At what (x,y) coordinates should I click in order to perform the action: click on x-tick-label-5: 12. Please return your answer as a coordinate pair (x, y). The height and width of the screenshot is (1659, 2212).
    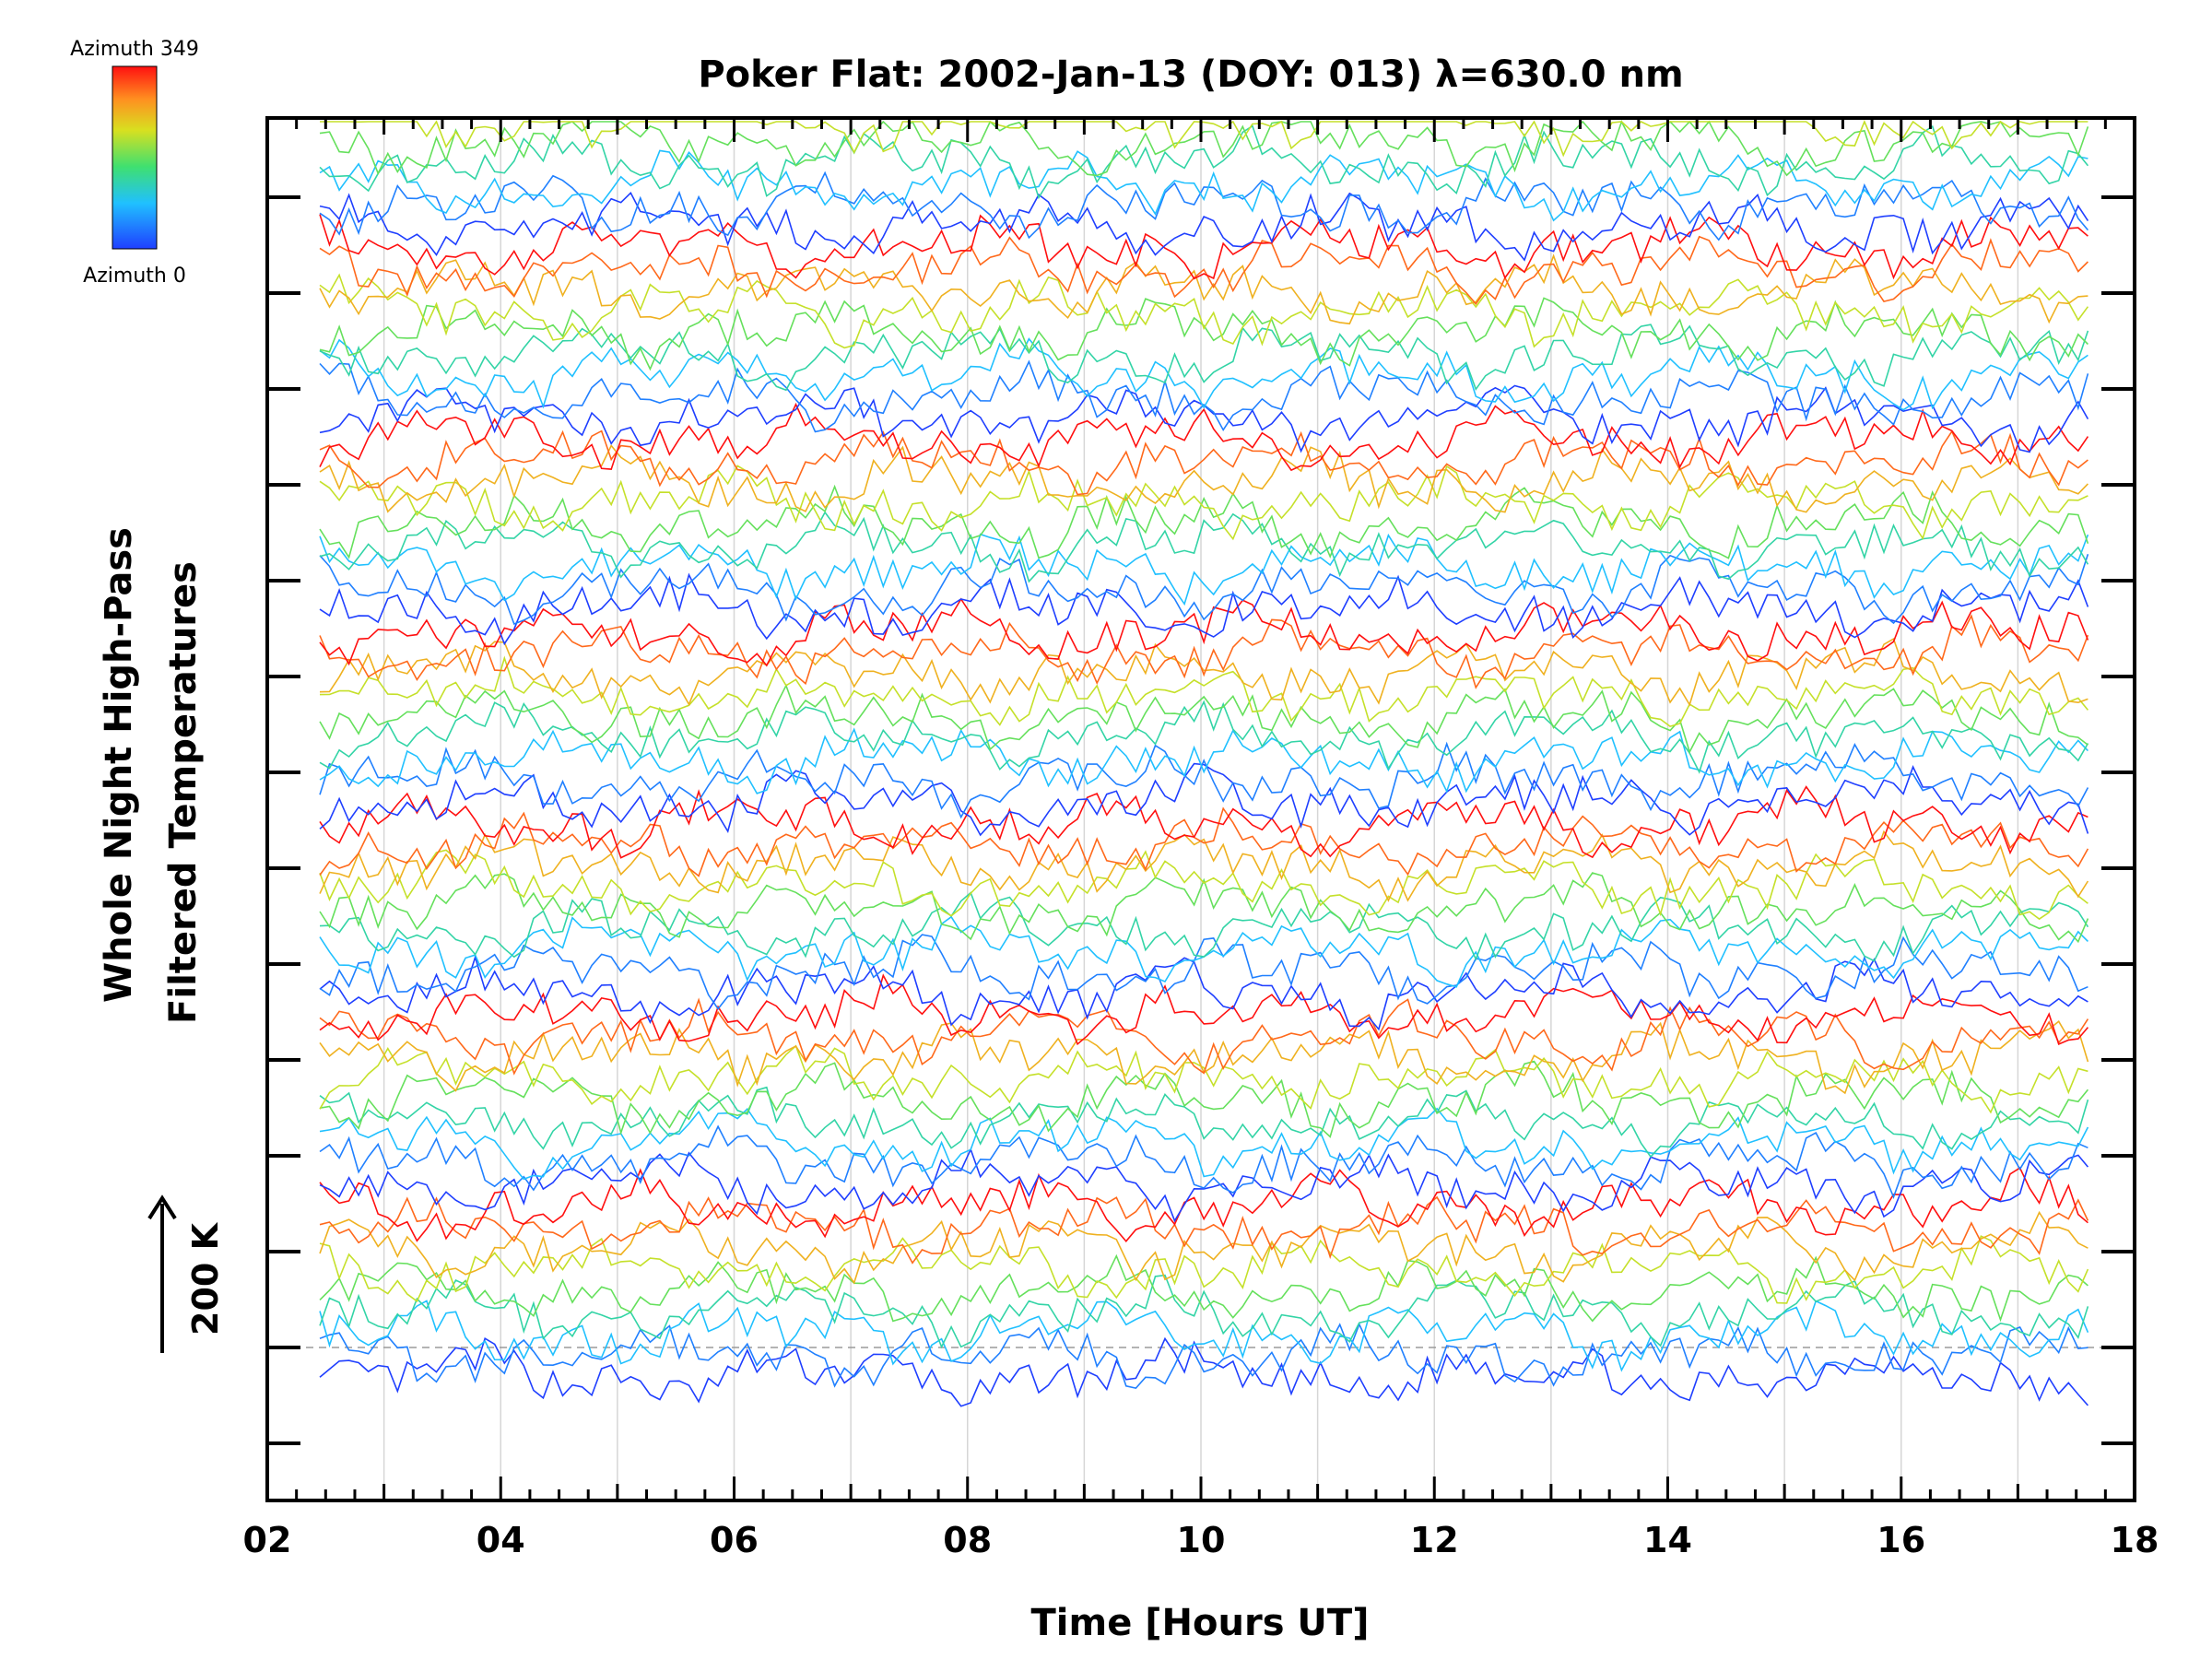
    Looking at the image, I should click on (1434, 1540).